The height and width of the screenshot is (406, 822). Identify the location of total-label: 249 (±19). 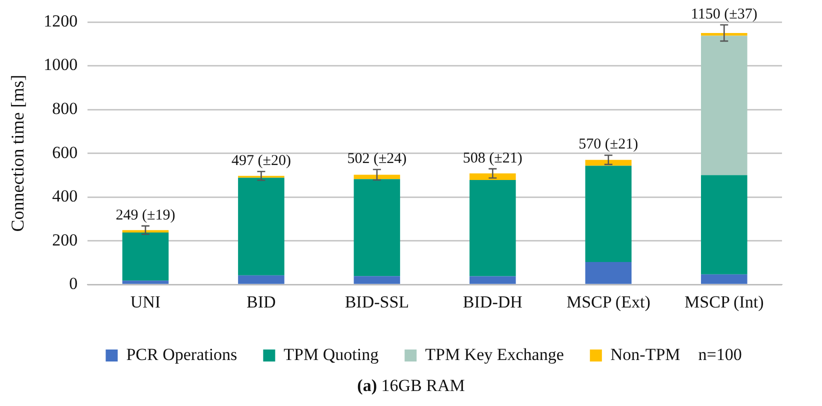
(146, 215).